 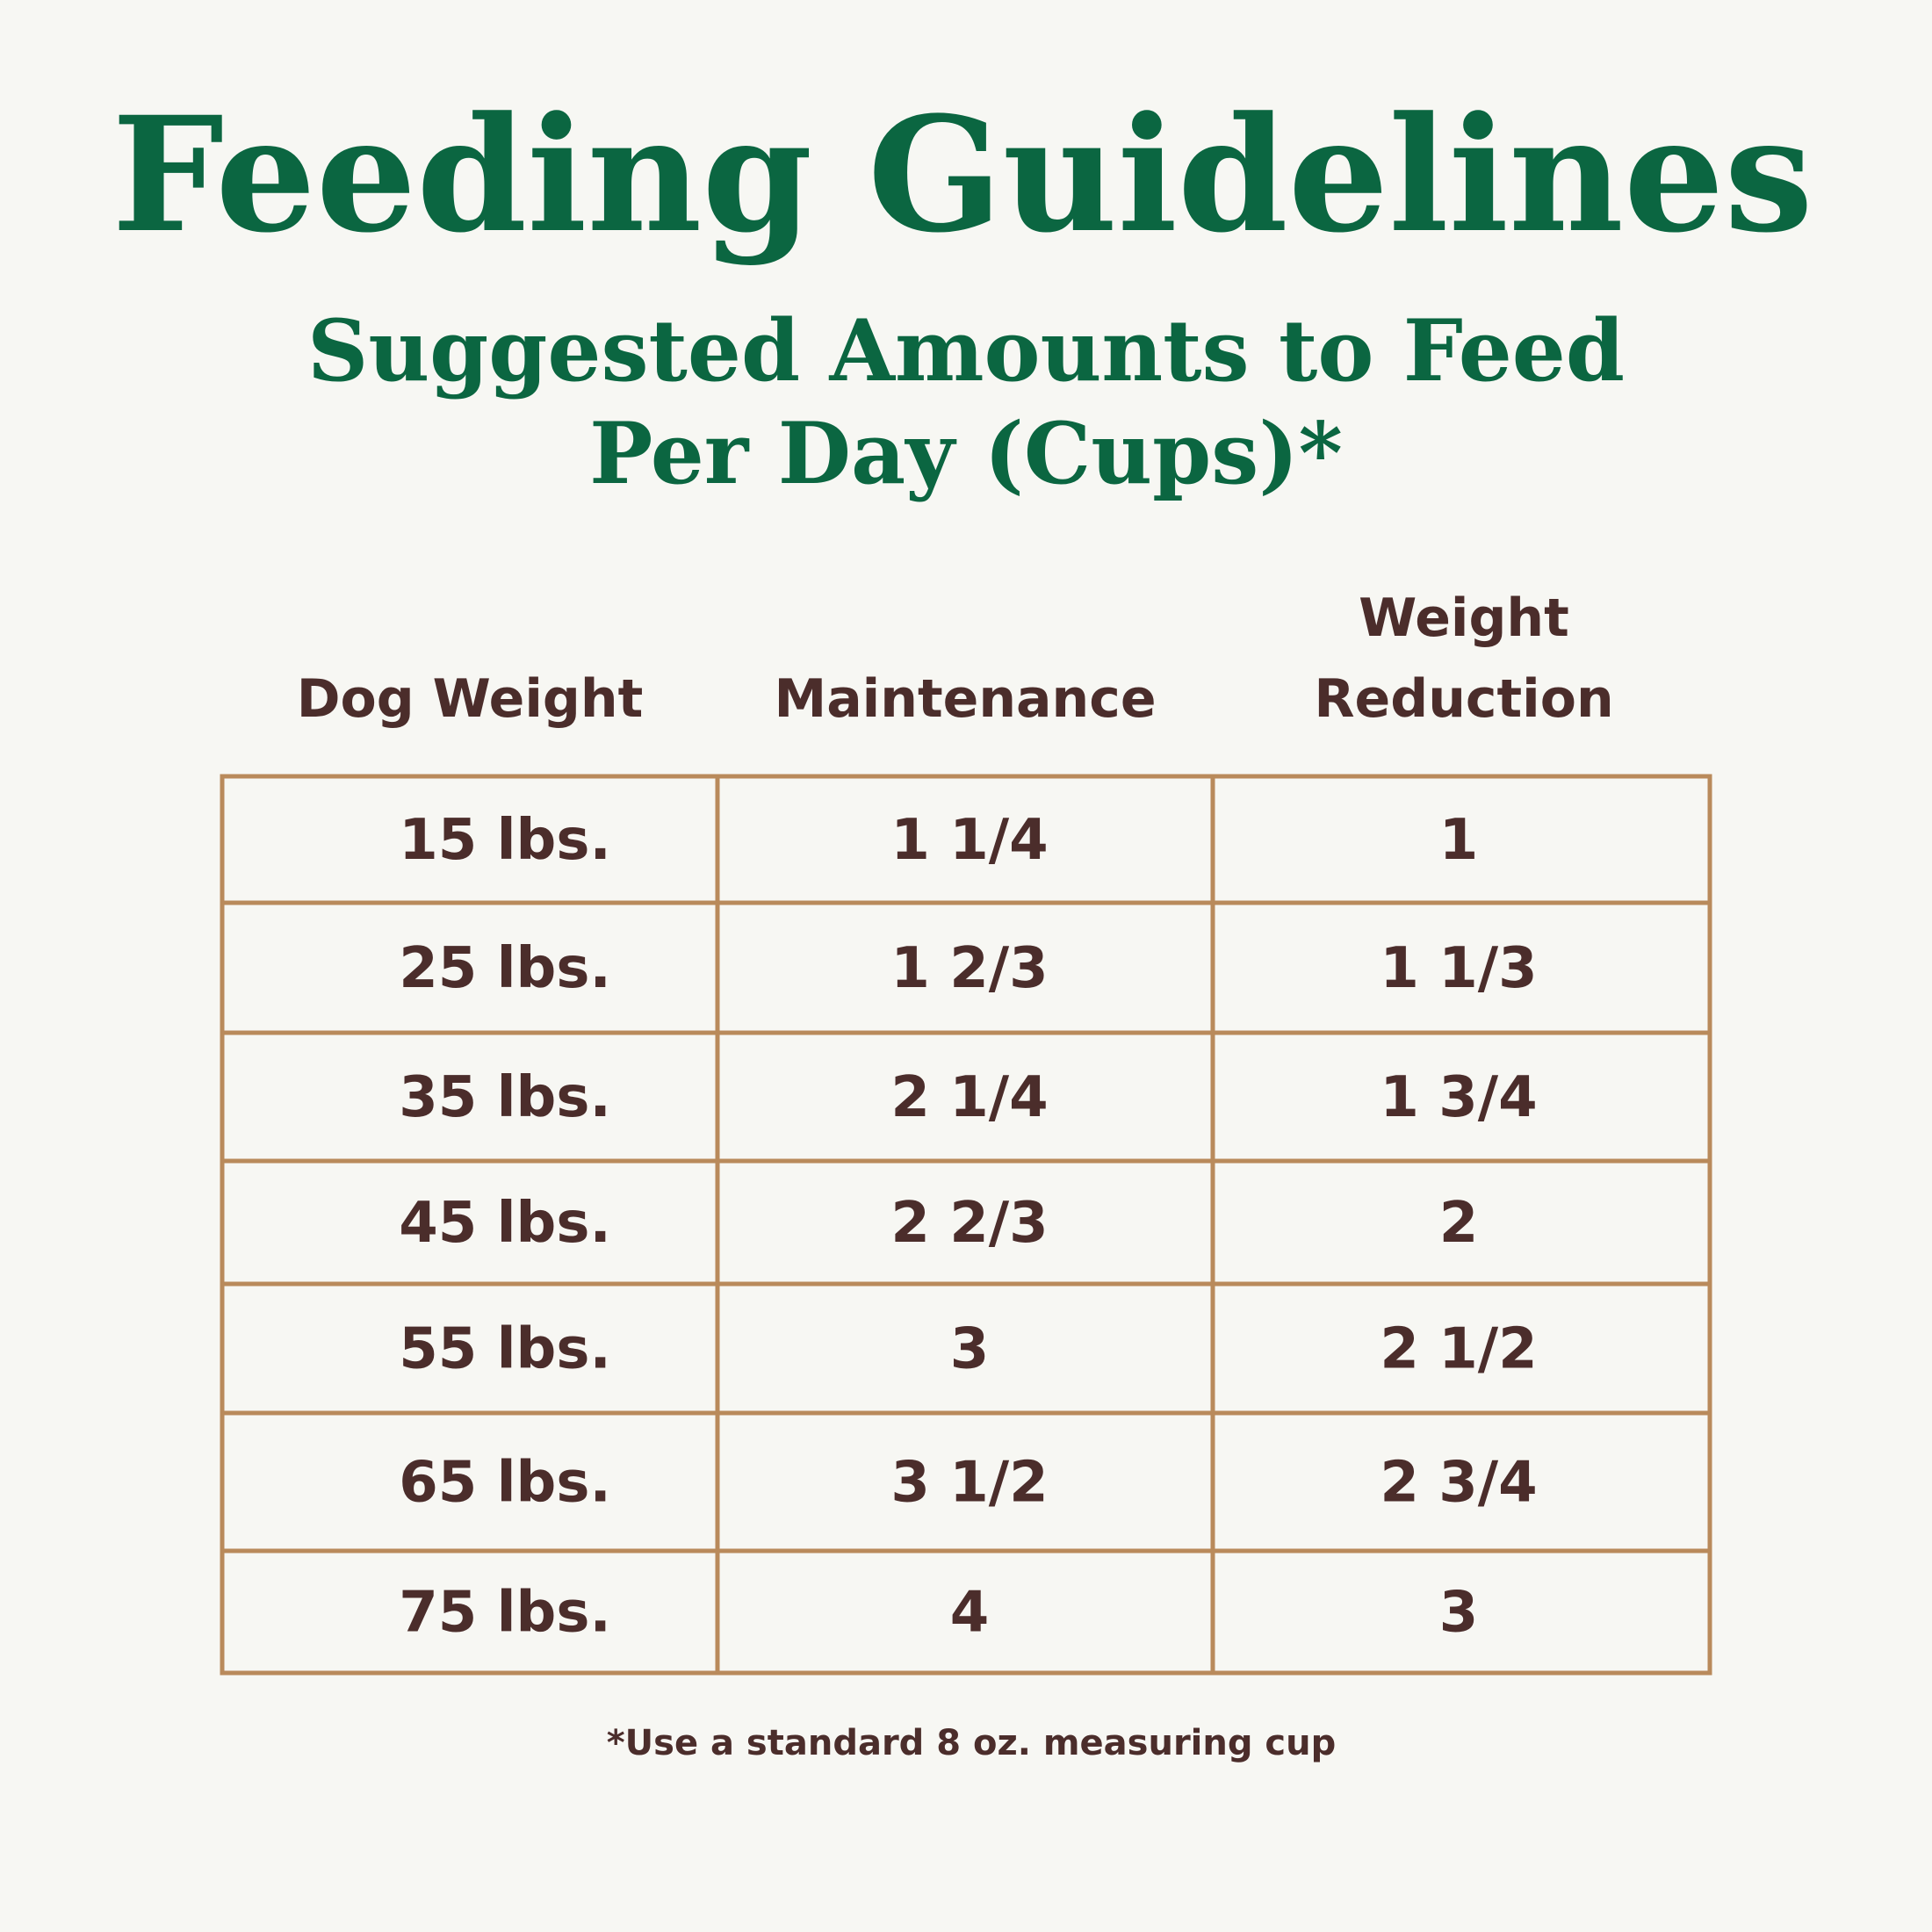 What do you see at coordinates (505, 1223) in the screenshot?
I see `cell: 45 lbs.` at bounding box center [505, 1223].